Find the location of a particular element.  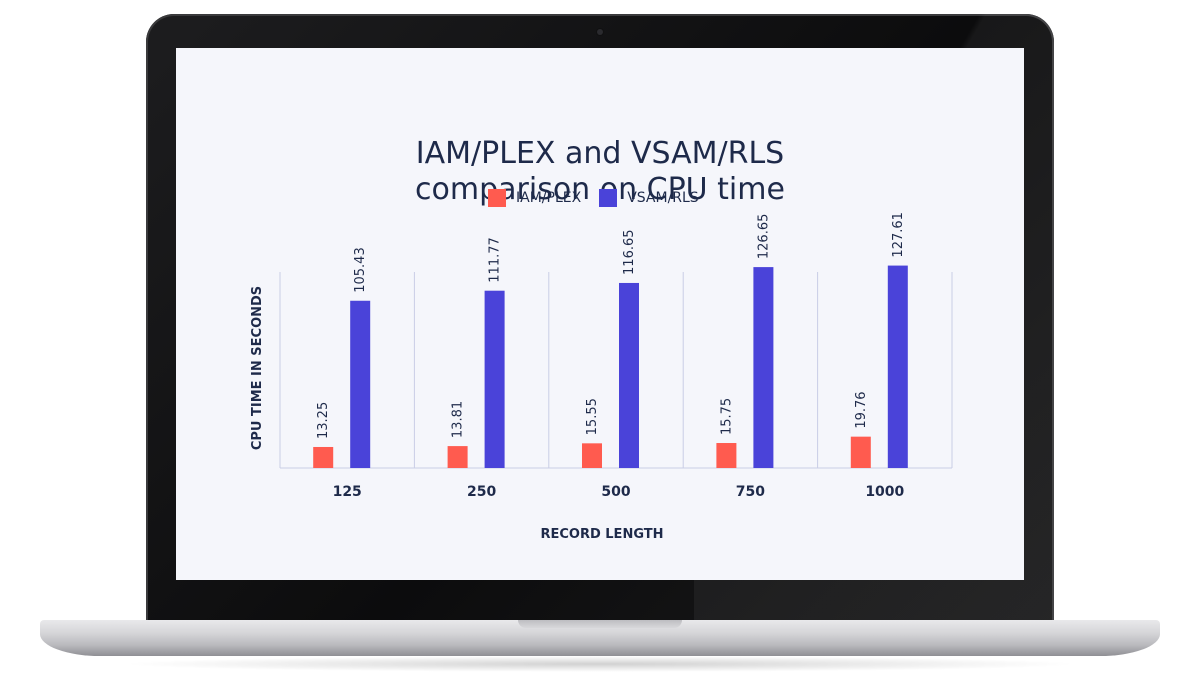

legend-label-vsam-rls: VSAM/RLS is located at coordinates (663, 198).